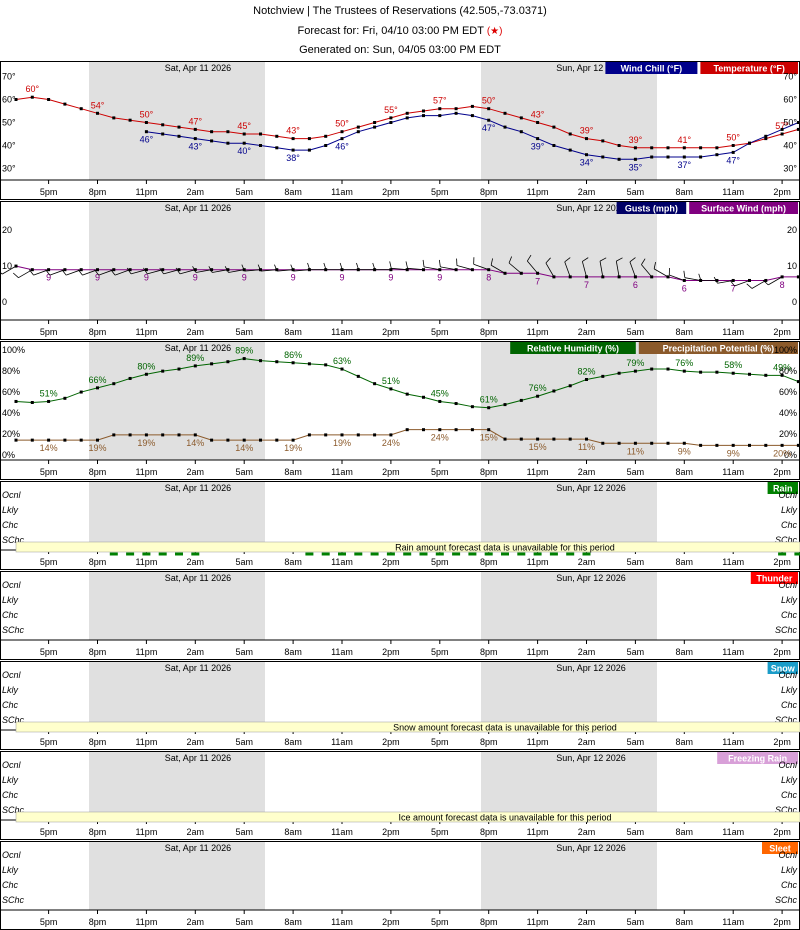 This screenshot has height=930, width=800. I want to click on x-tick-label-sleet-10: 11pm, so click(538, 922).